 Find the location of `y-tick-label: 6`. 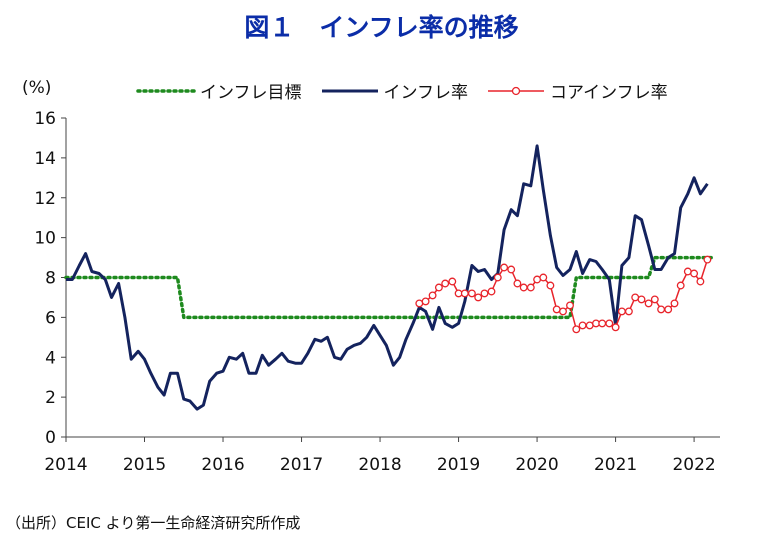

y-tick-label: 6 is located at coordinates (50, 318).